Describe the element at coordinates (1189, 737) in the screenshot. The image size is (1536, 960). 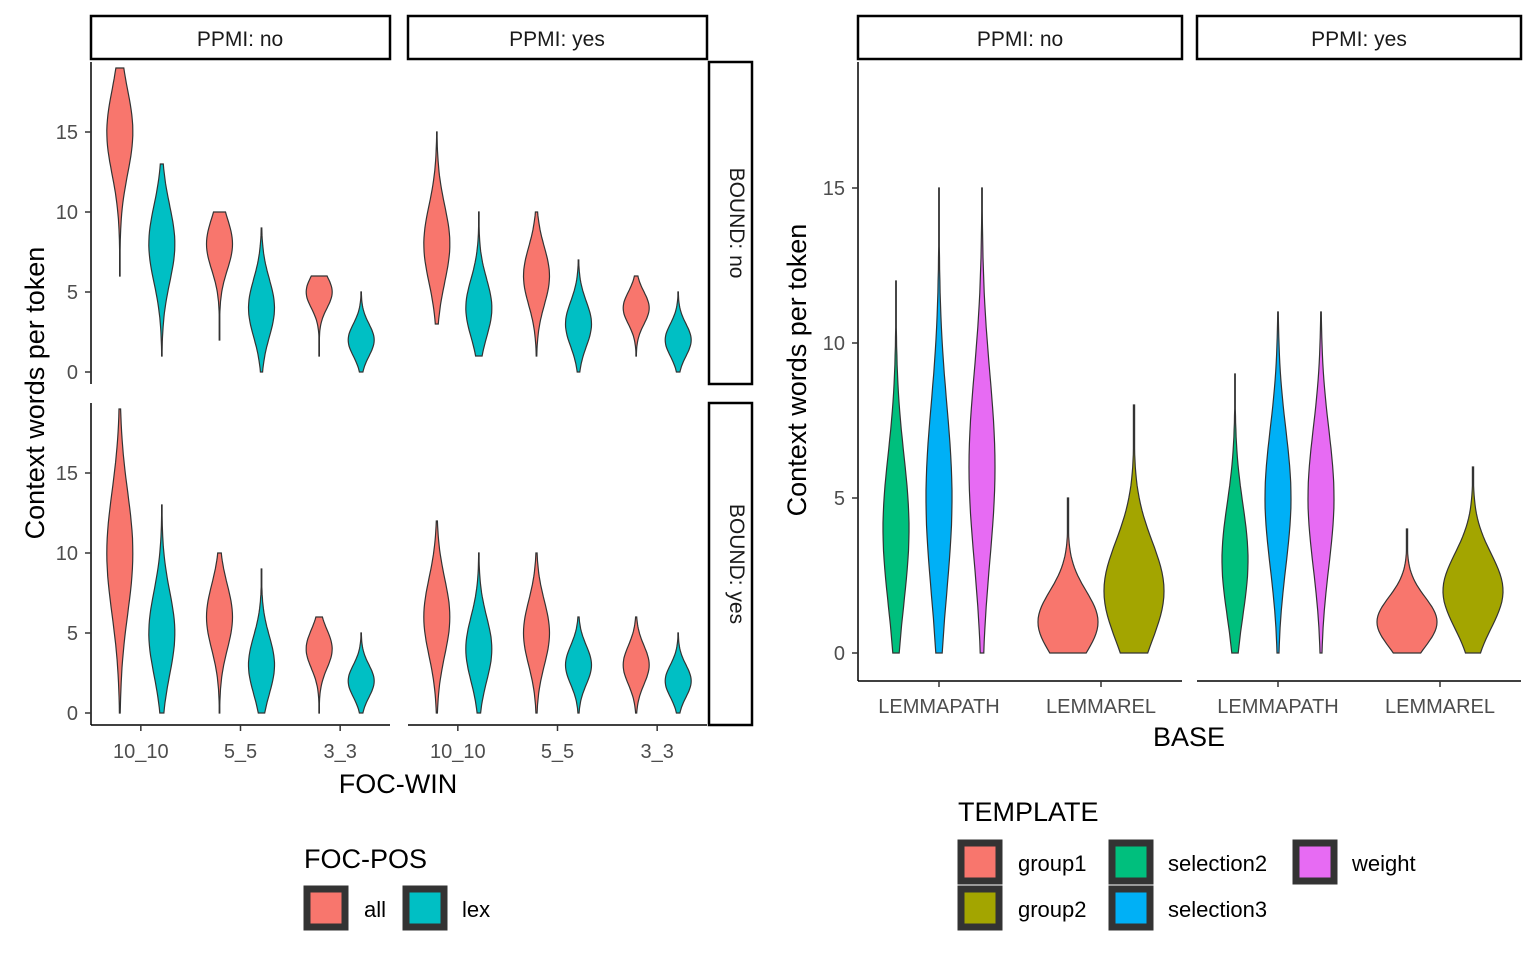
I see `x-axis-title: BASE` at that location.